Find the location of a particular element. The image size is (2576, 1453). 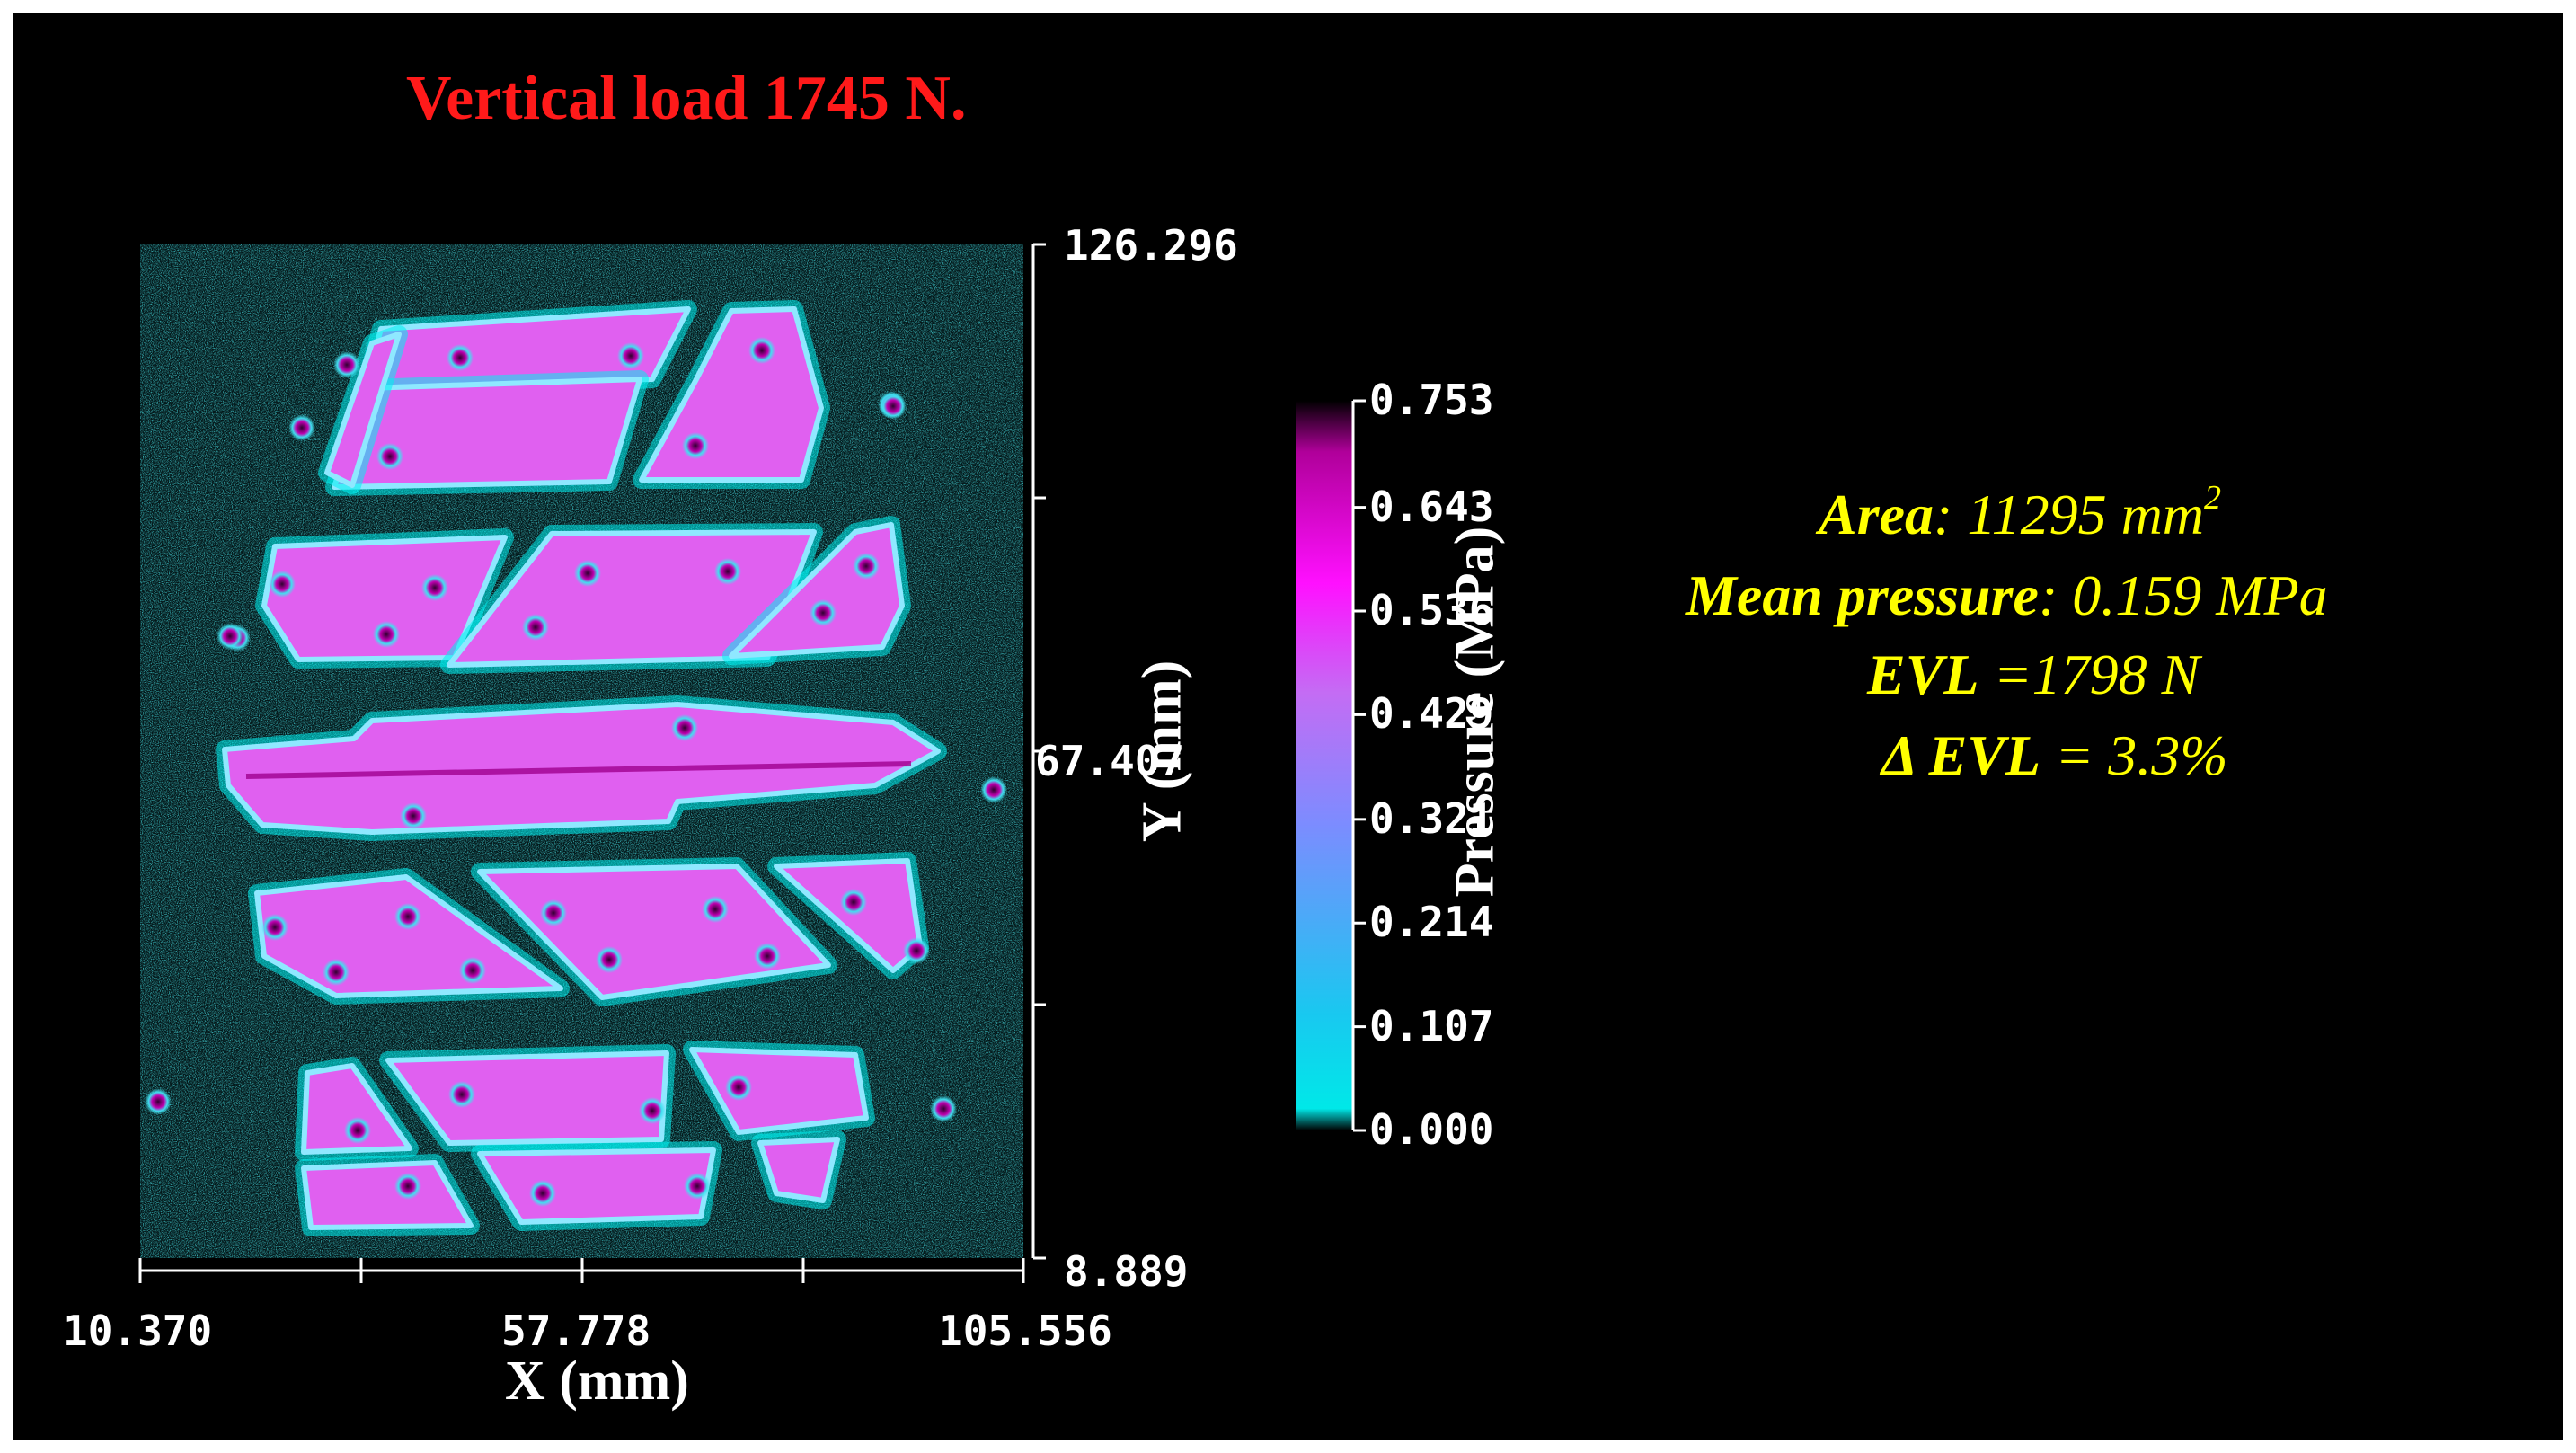

x-tick-label-right: 105.556 is located at coordinates (1025, 1331).